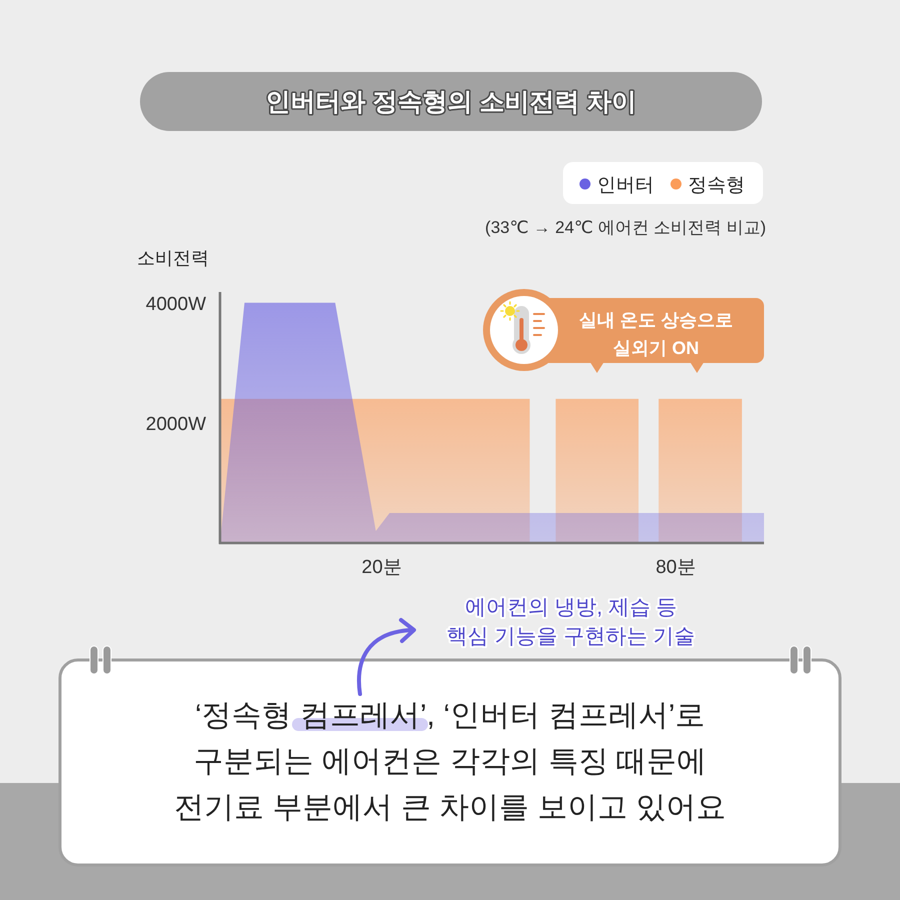  What do you see at coordinates (625, 185) in the screenshot?
I see `legend-label: 인버터` at bounding box center [625, 185].